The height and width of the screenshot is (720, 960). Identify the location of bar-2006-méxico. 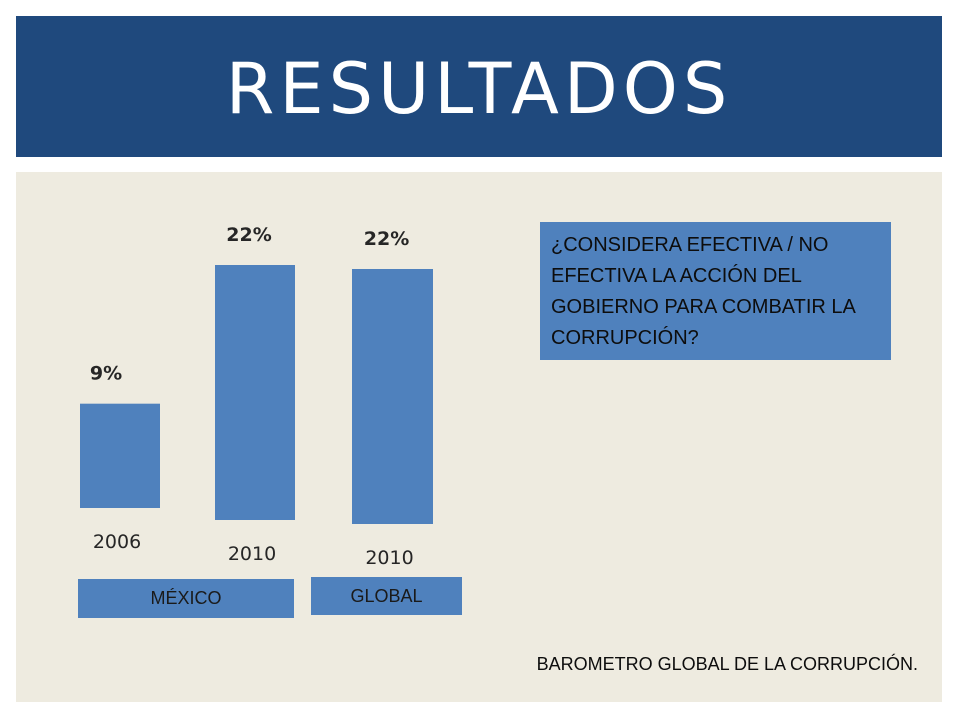
(120, 455).